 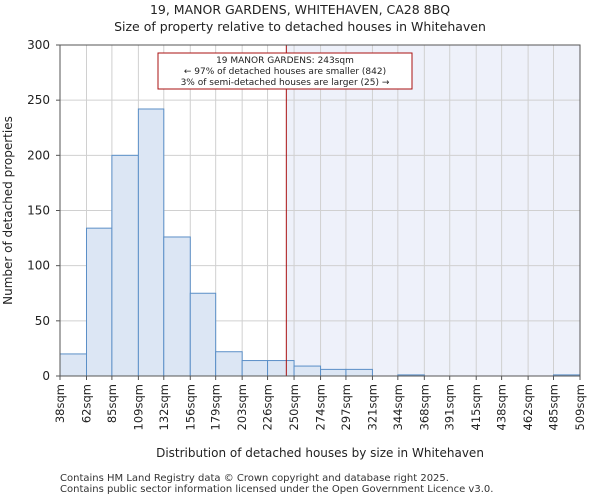 What do you see at coordinates (476, 407) in the screenshot?
I see `x-tick-label: 415sqm` at bounding box center [476, 407].